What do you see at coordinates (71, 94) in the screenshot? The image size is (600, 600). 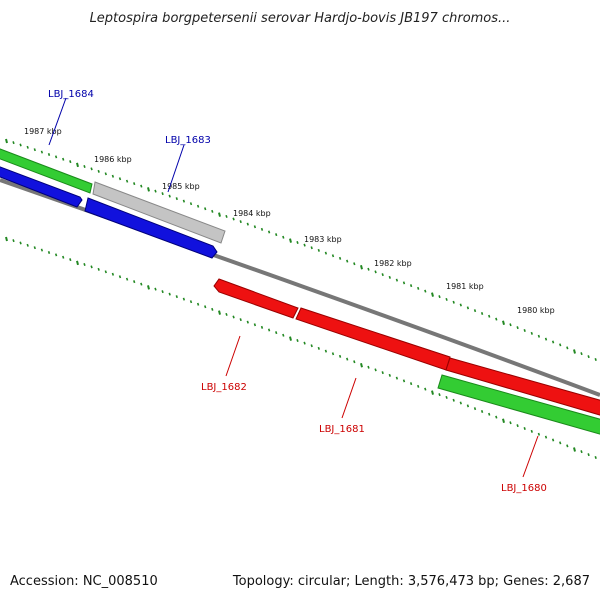 I see `gene-label-LBJ_1684: LBJ_1684` at bounding box center [71, 94].